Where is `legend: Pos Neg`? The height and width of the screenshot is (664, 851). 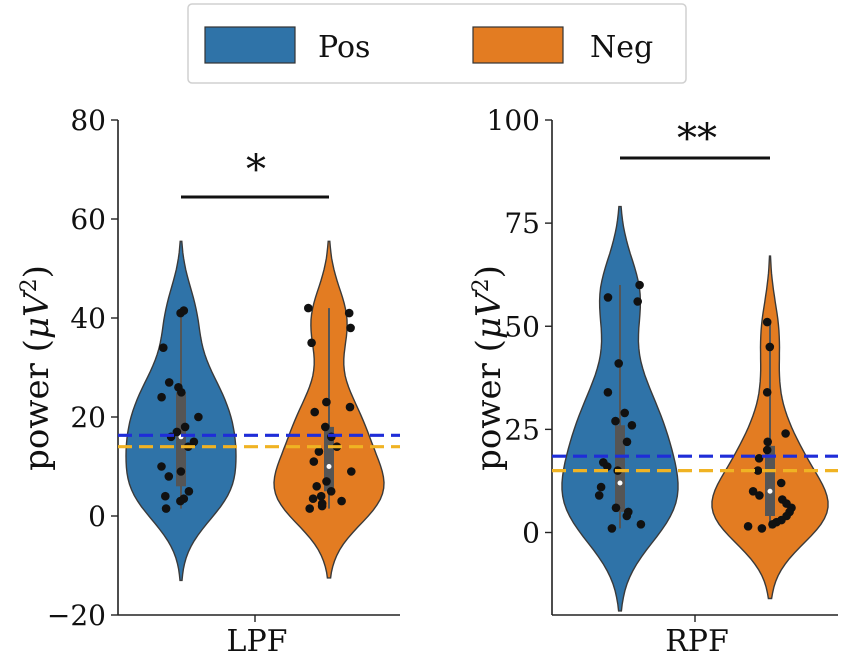
legend: Pos Neg is located at coordinates (437, 43).